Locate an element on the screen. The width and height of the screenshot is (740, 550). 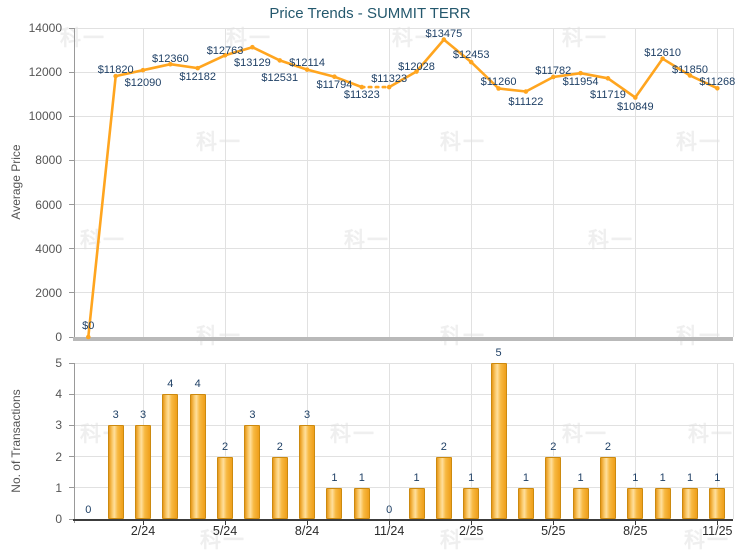
price-point-label: $10849 is located at coordinates (635, 106).